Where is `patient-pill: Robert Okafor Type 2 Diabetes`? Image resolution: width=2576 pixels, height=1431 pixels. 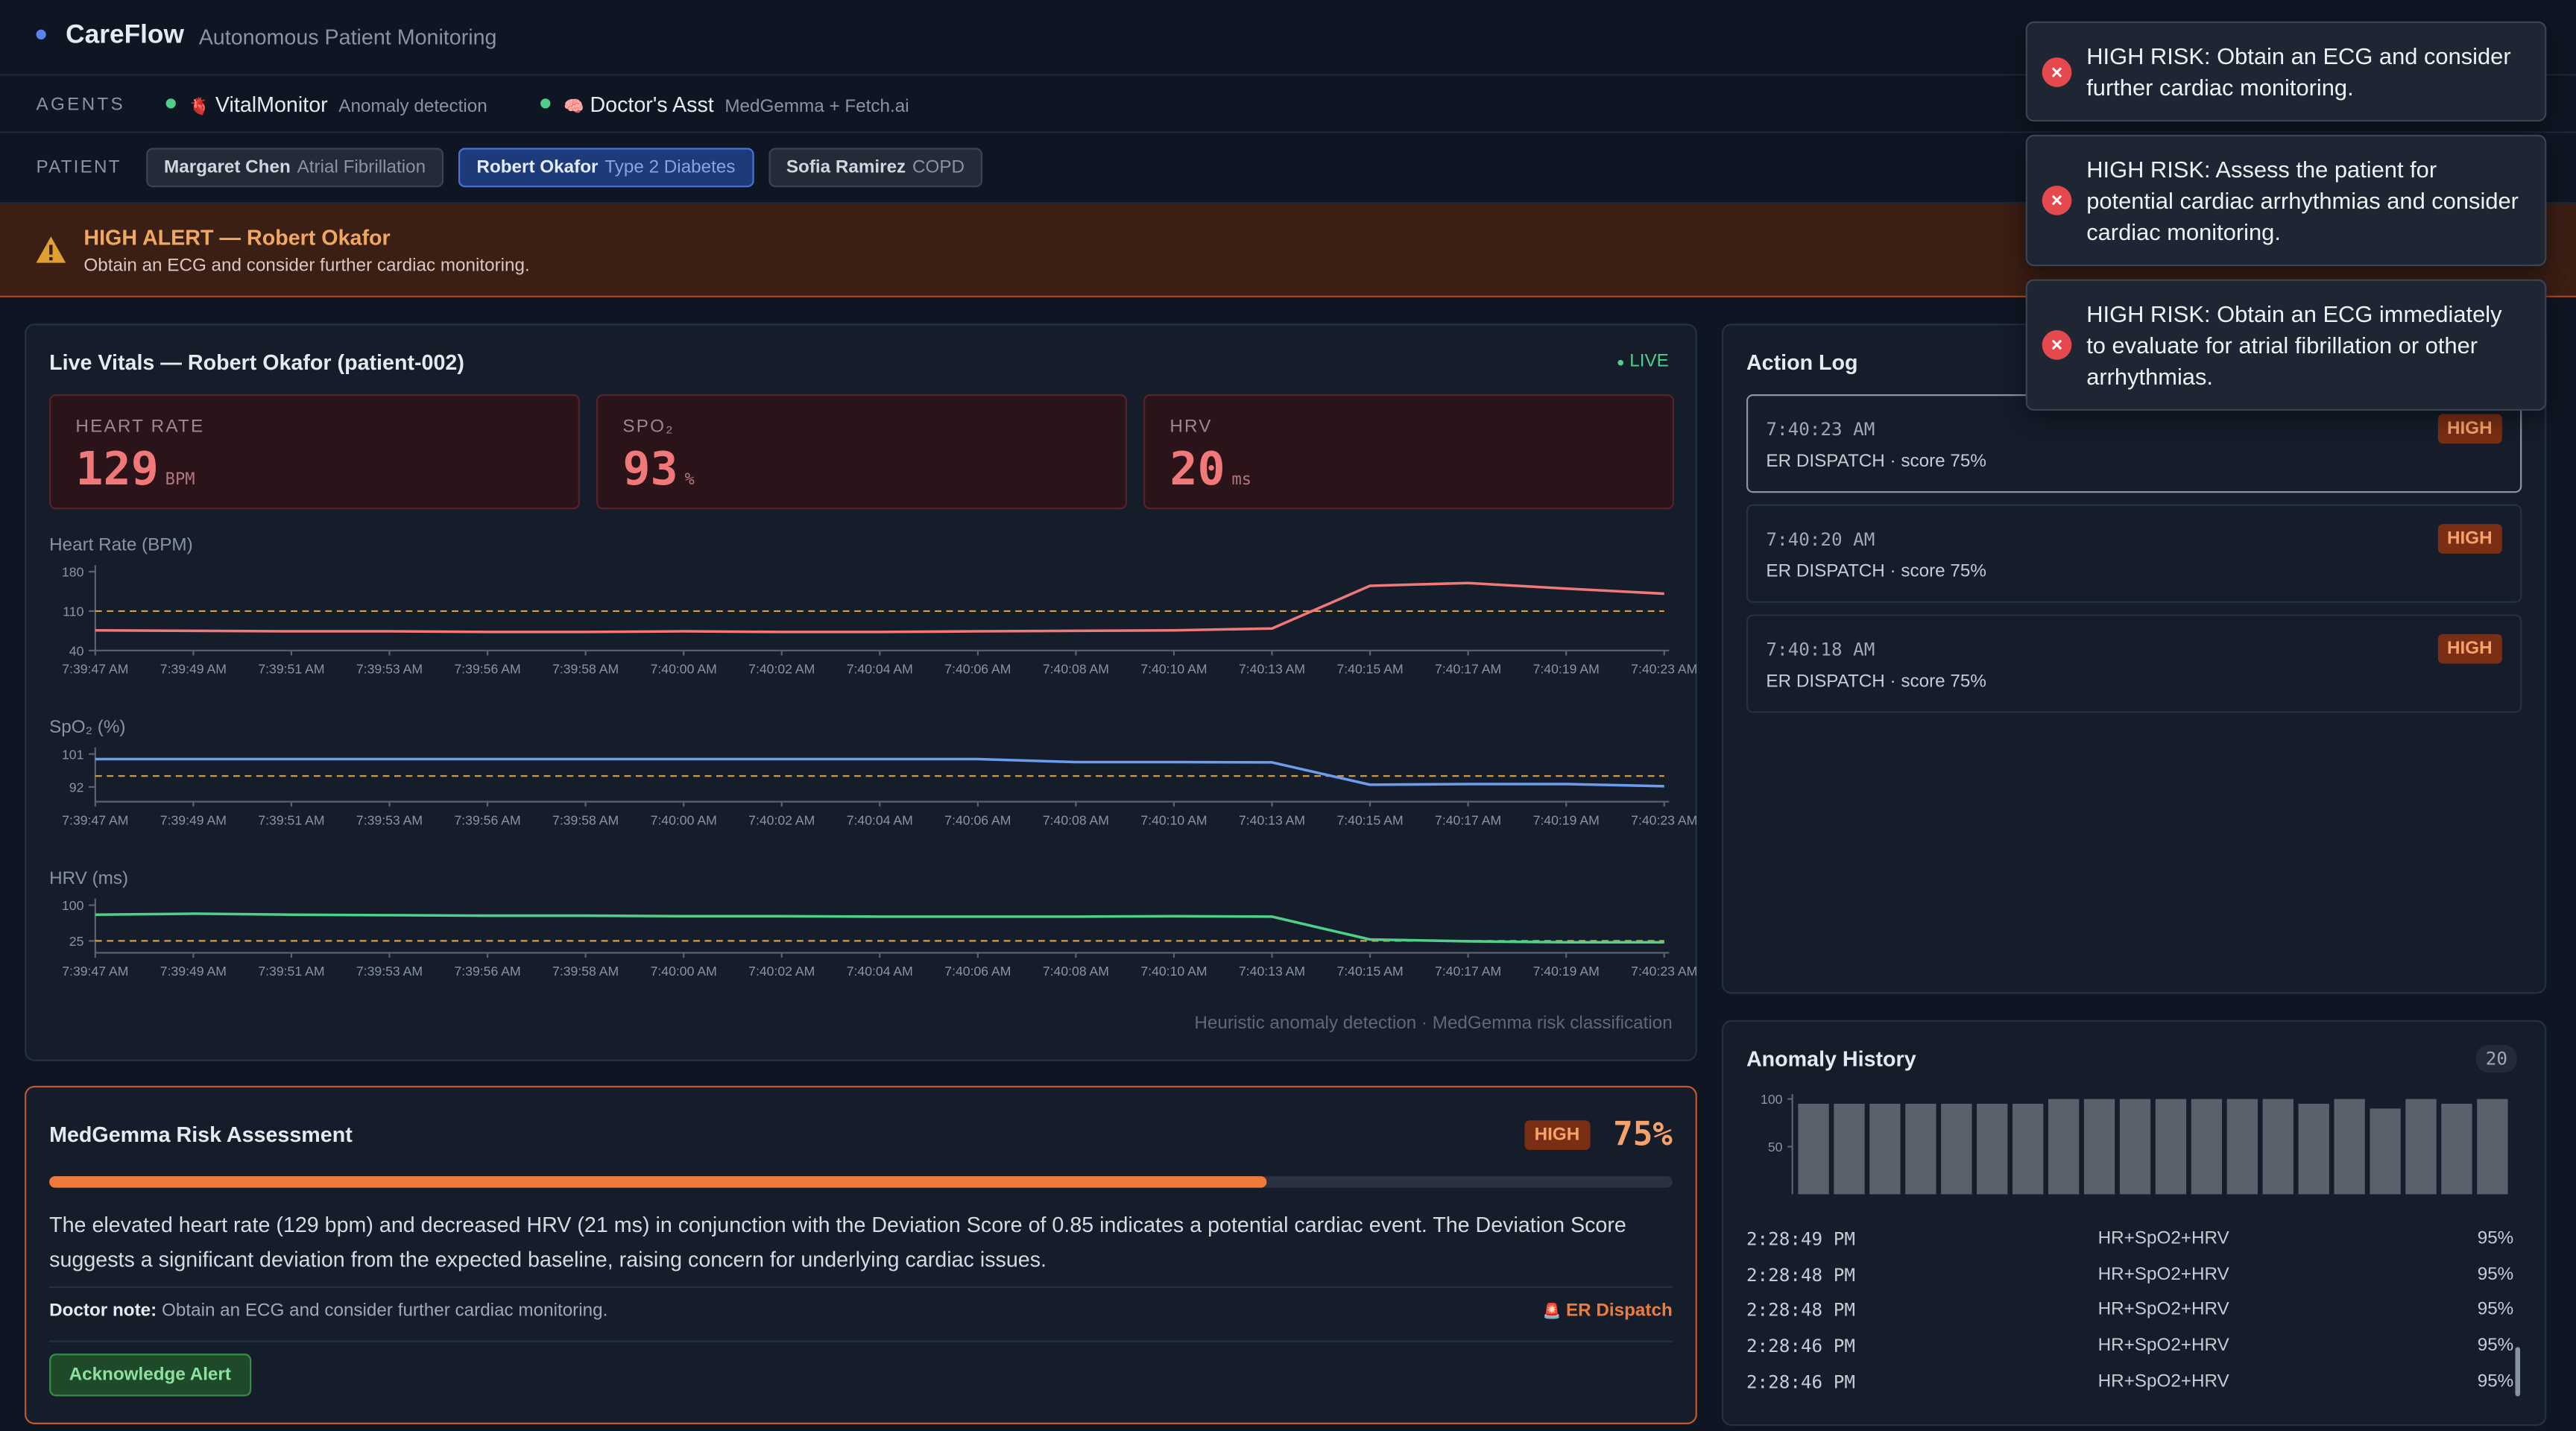
patient-pill: Robert Okafor Type 2 Diabetes is located at coordinates (606, 168).